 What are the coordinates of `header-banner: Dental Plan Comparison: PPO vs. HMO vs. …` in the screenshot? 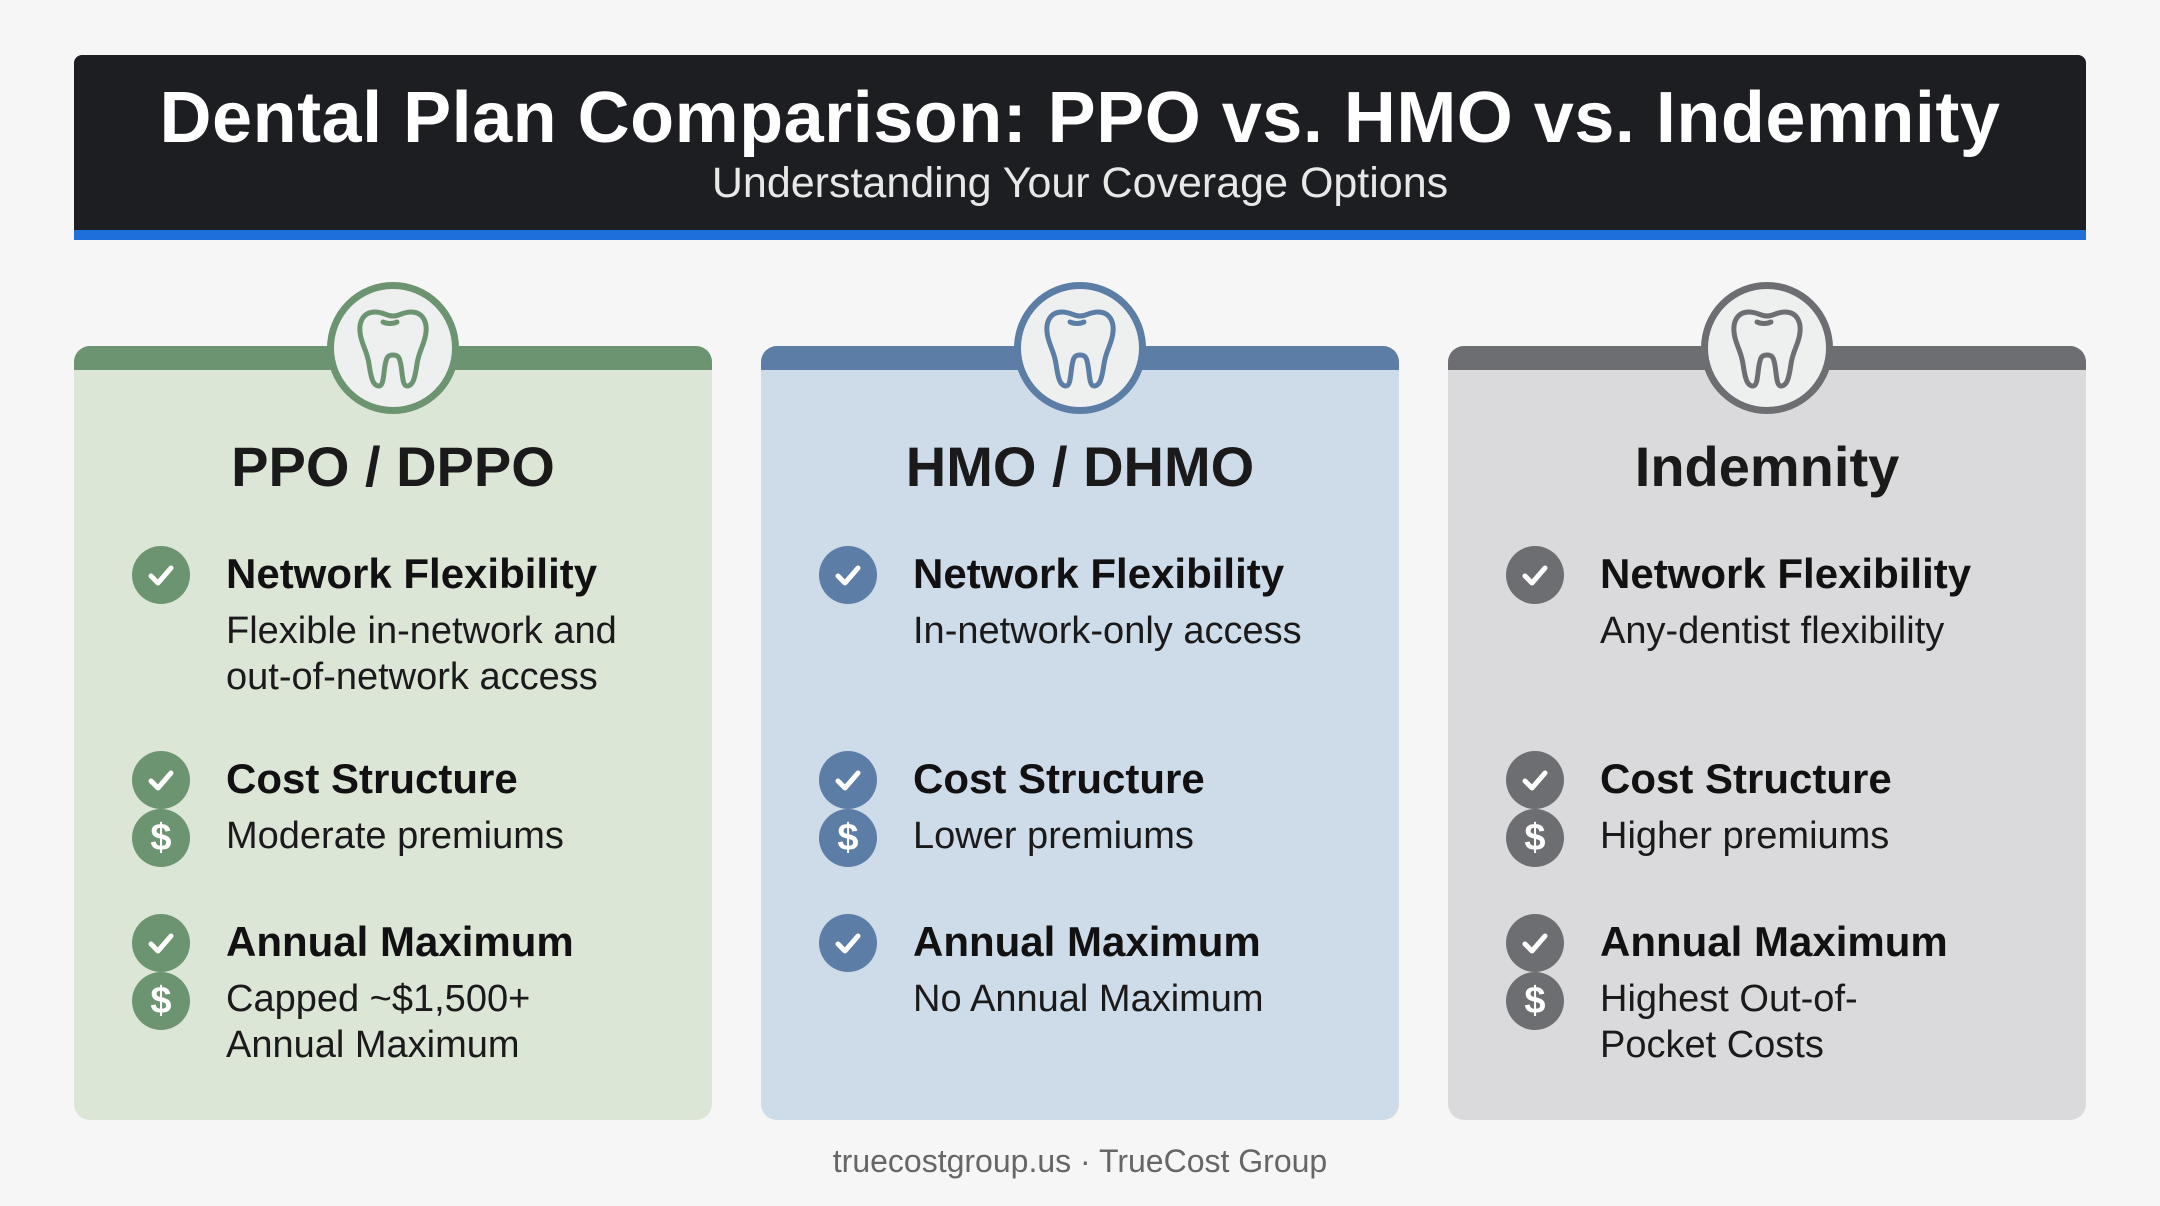 It's located at (1080, 147).